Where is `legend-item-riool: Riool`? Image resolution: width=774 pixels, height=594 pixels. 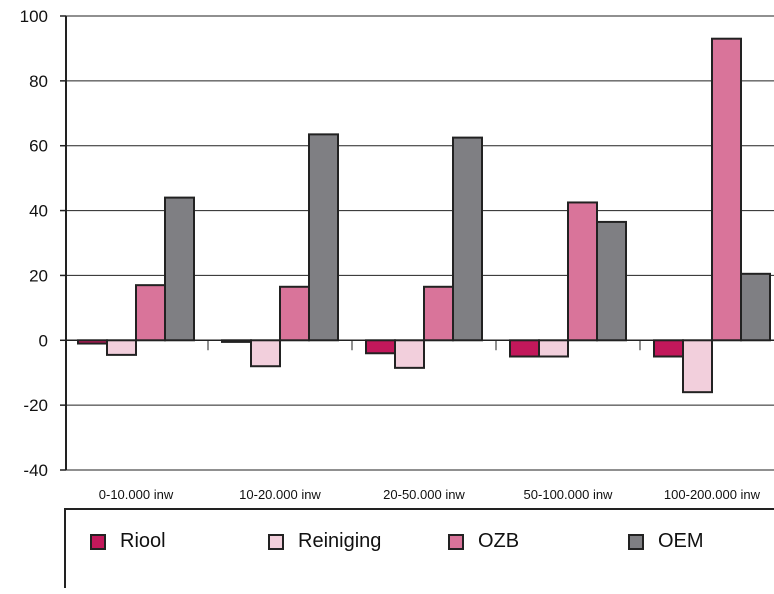 legend-item-riool: Riool is located at coordinates (128, 541).